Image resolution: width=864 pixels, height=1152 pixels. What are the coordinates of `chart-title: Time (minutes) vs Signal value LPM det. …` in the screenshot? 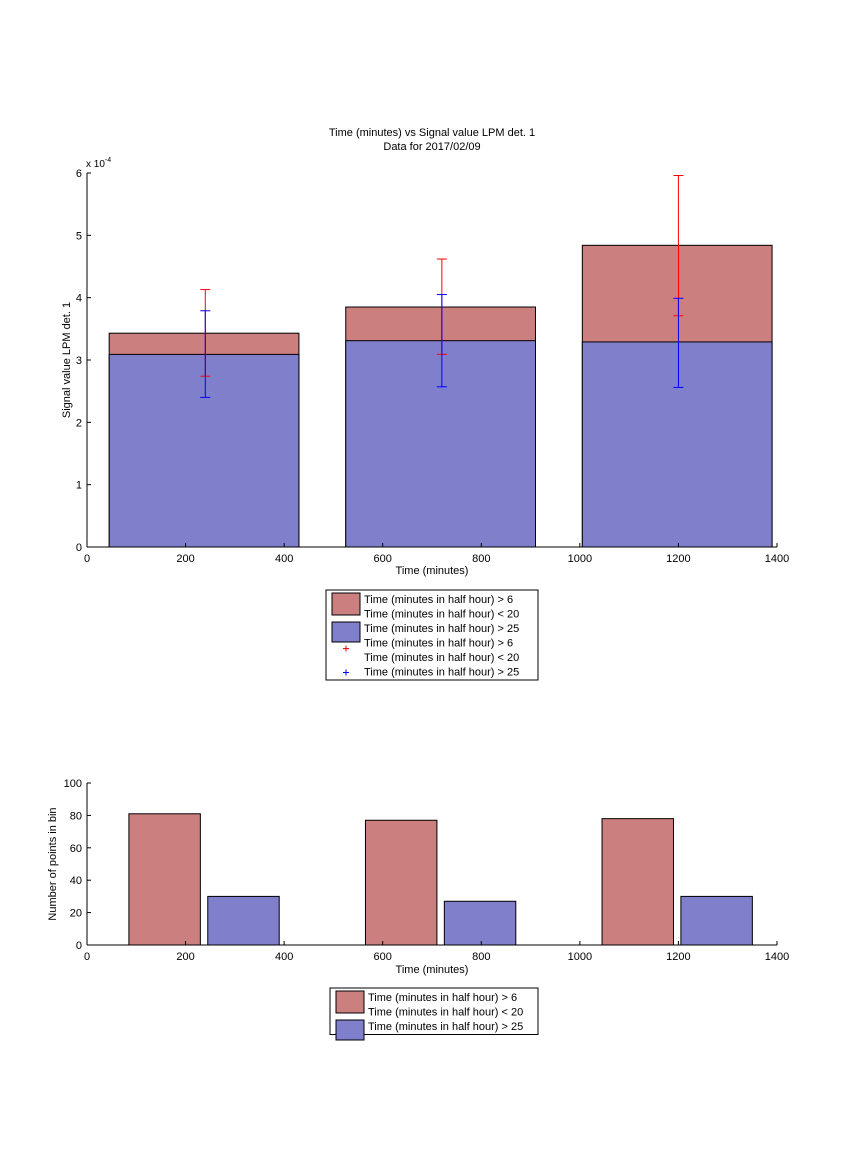 It's located at (432, 133).